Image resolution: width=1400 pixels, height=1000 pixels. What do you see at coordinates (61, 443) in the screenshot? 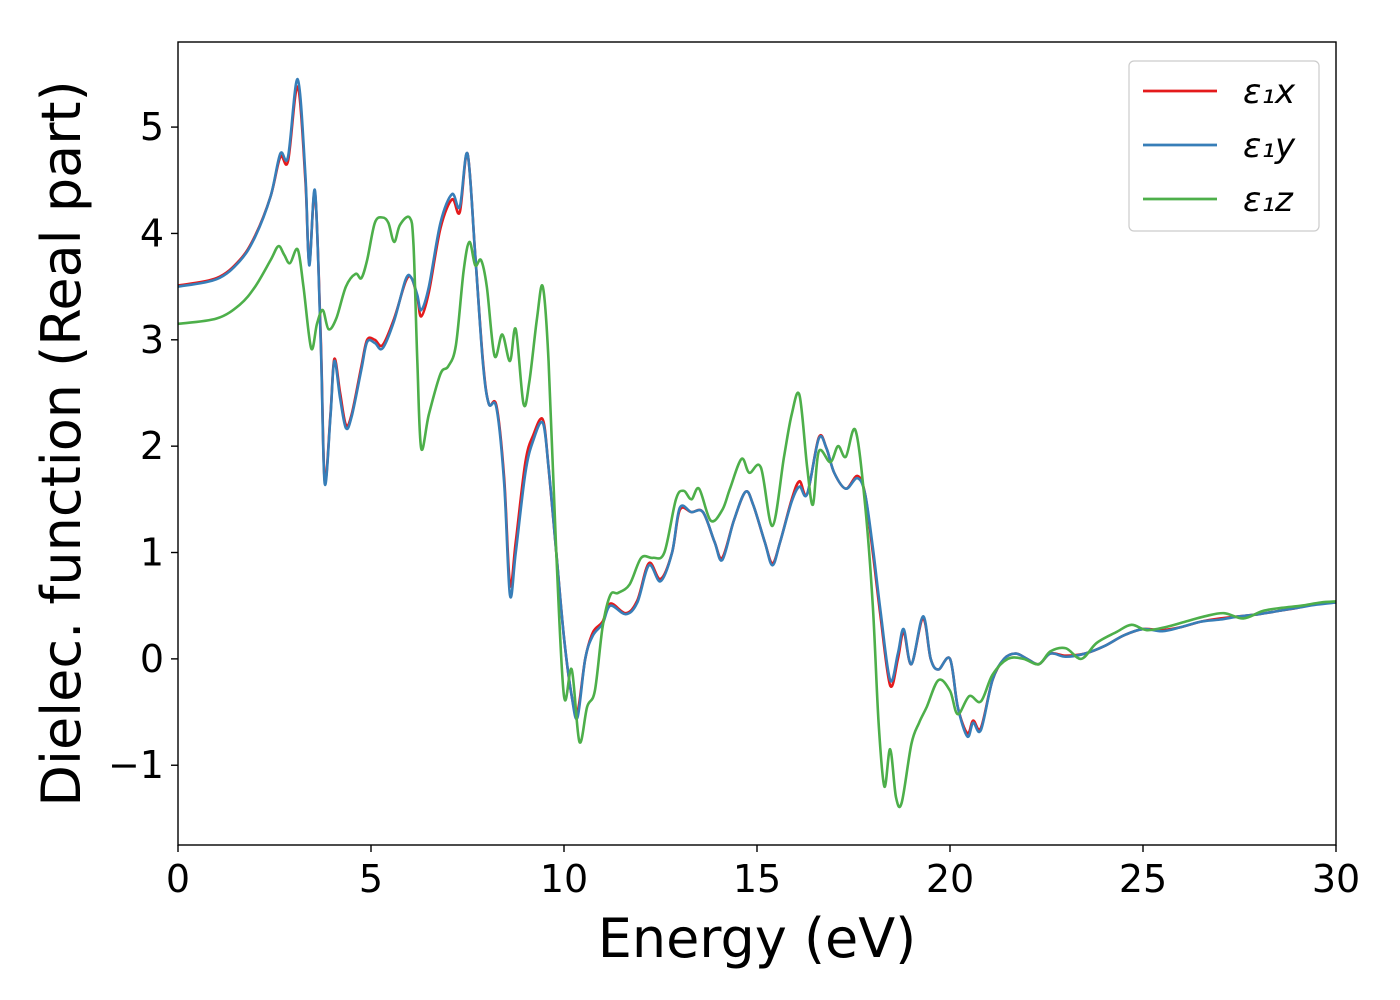
I see `y-axis-label: Dielec. function (Real part)` at bounding box center [61, 443].